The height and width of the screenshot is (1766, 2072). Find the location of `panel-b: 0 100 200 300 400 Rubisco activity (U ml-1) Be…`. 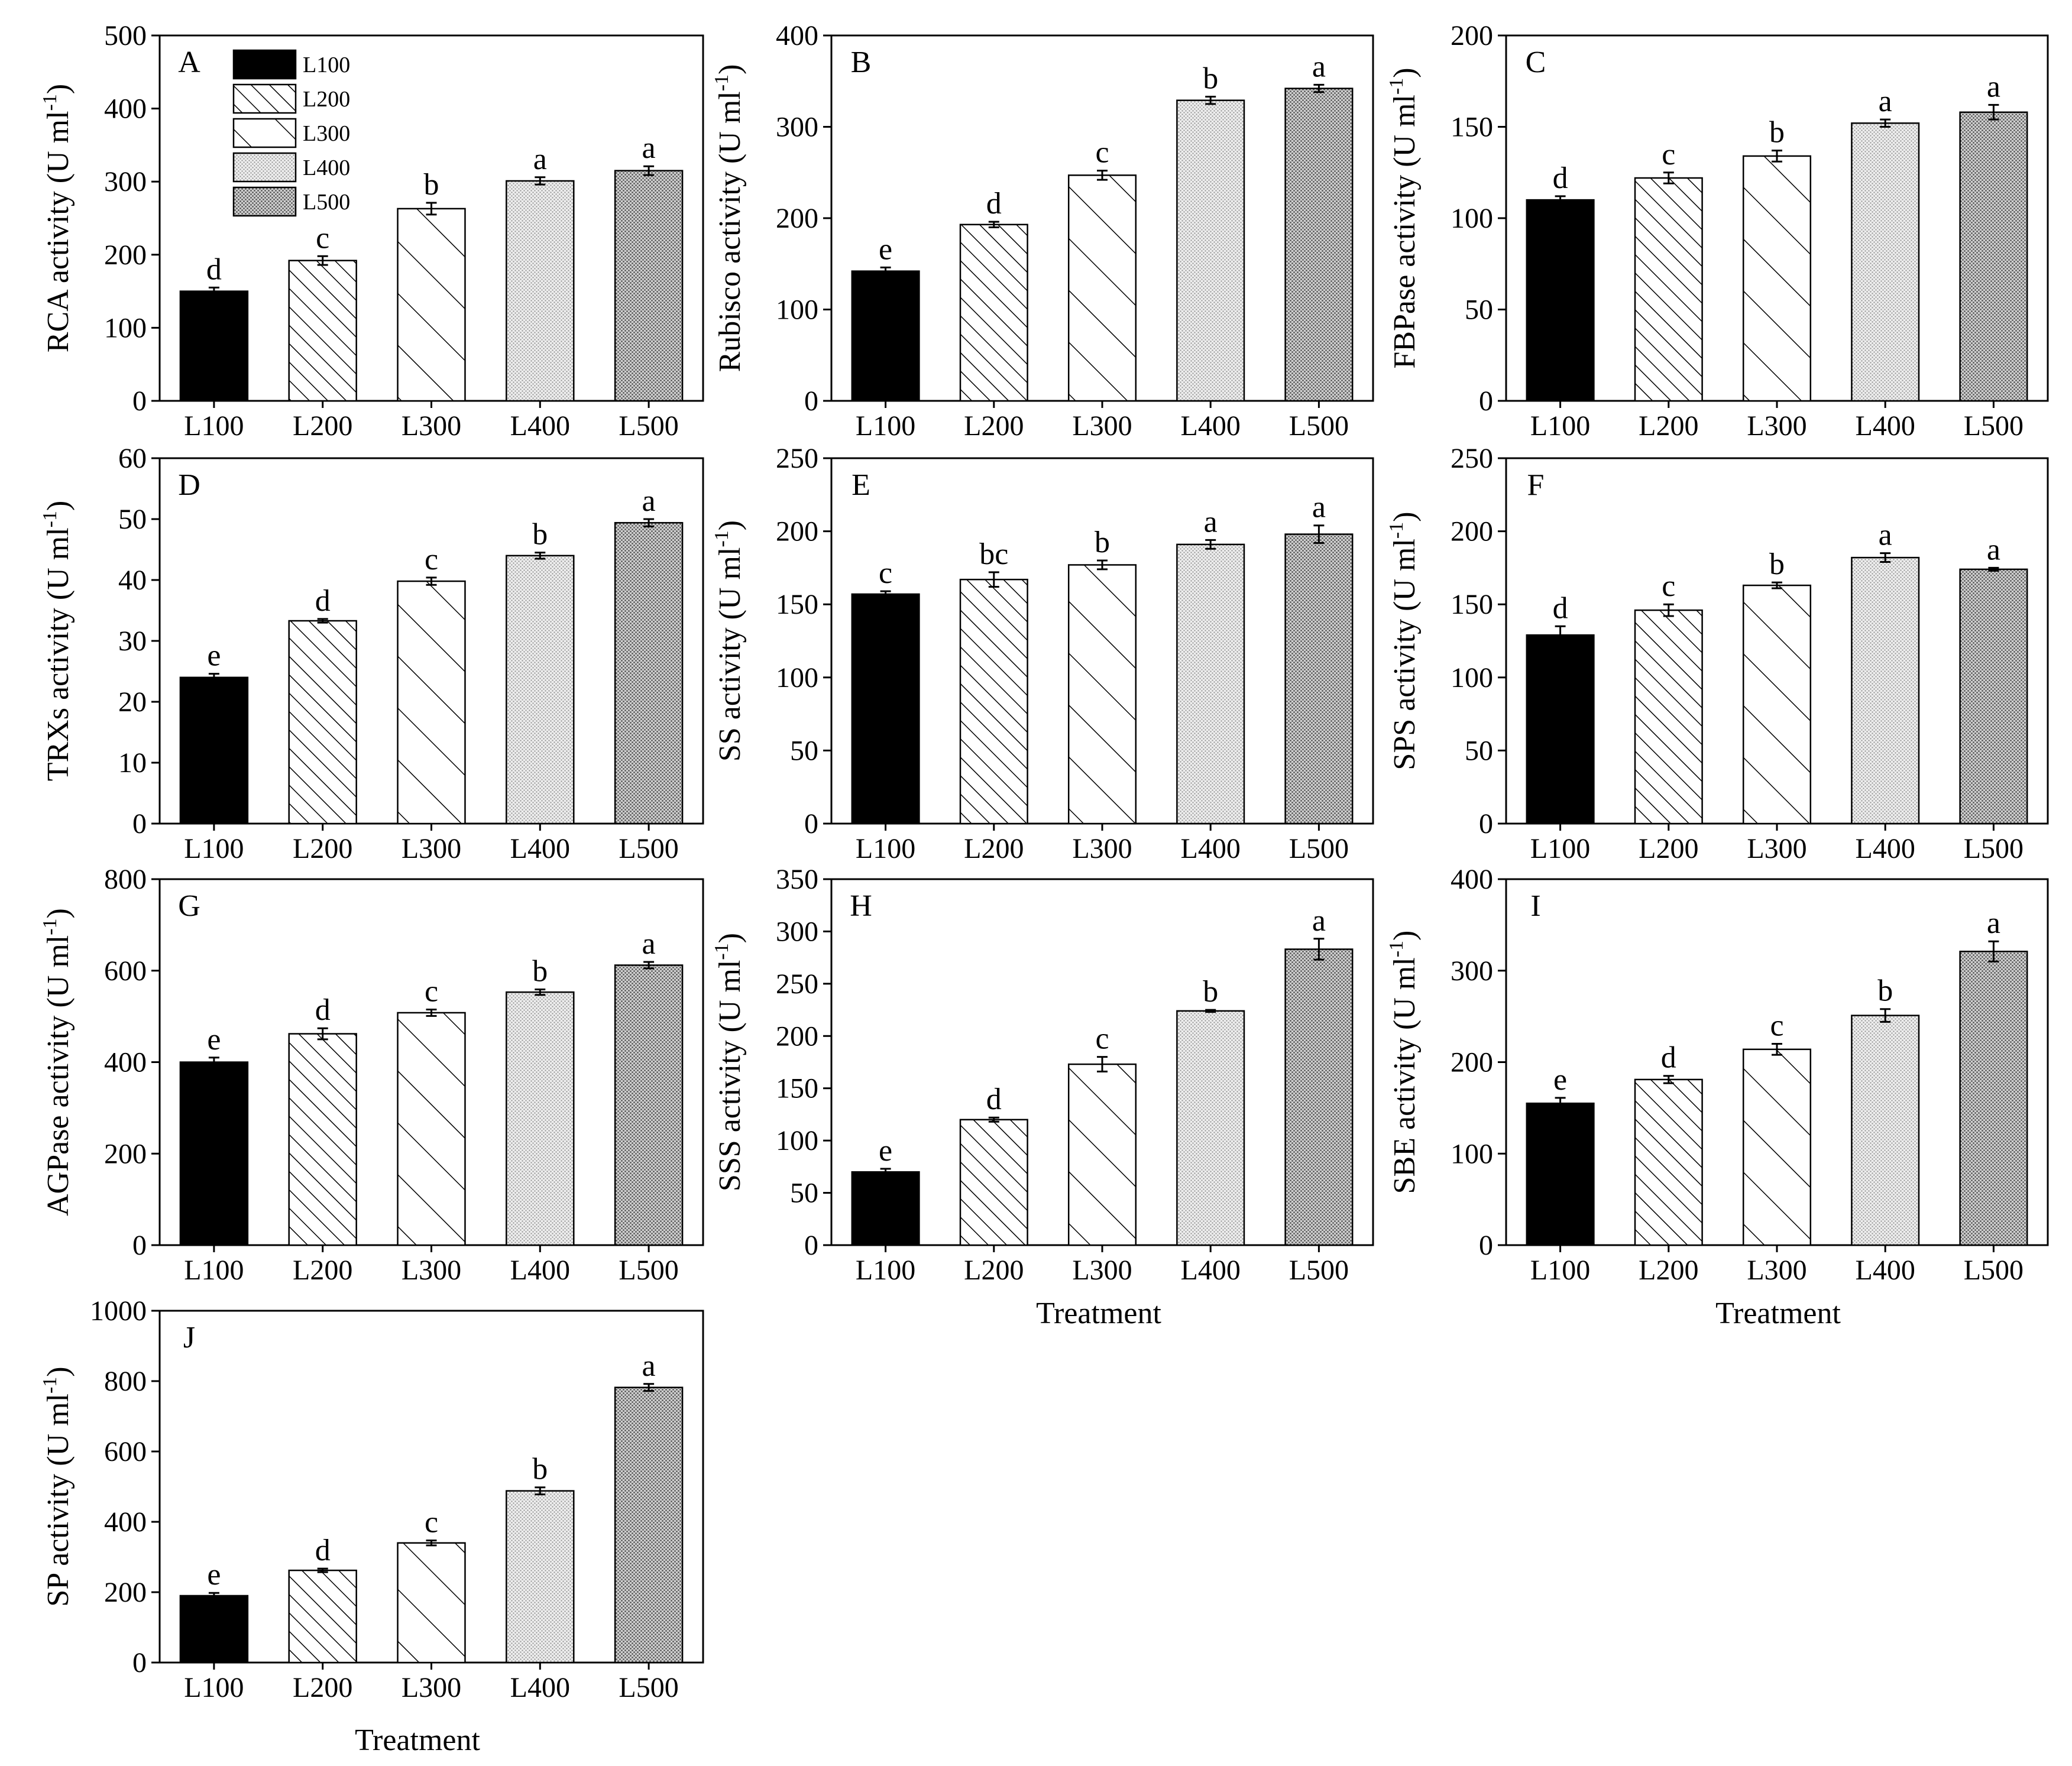

panel-b: 0 100 200 300 400 Rubisco activity (U ml-1) Be… is located at coordinates (1042, 231).